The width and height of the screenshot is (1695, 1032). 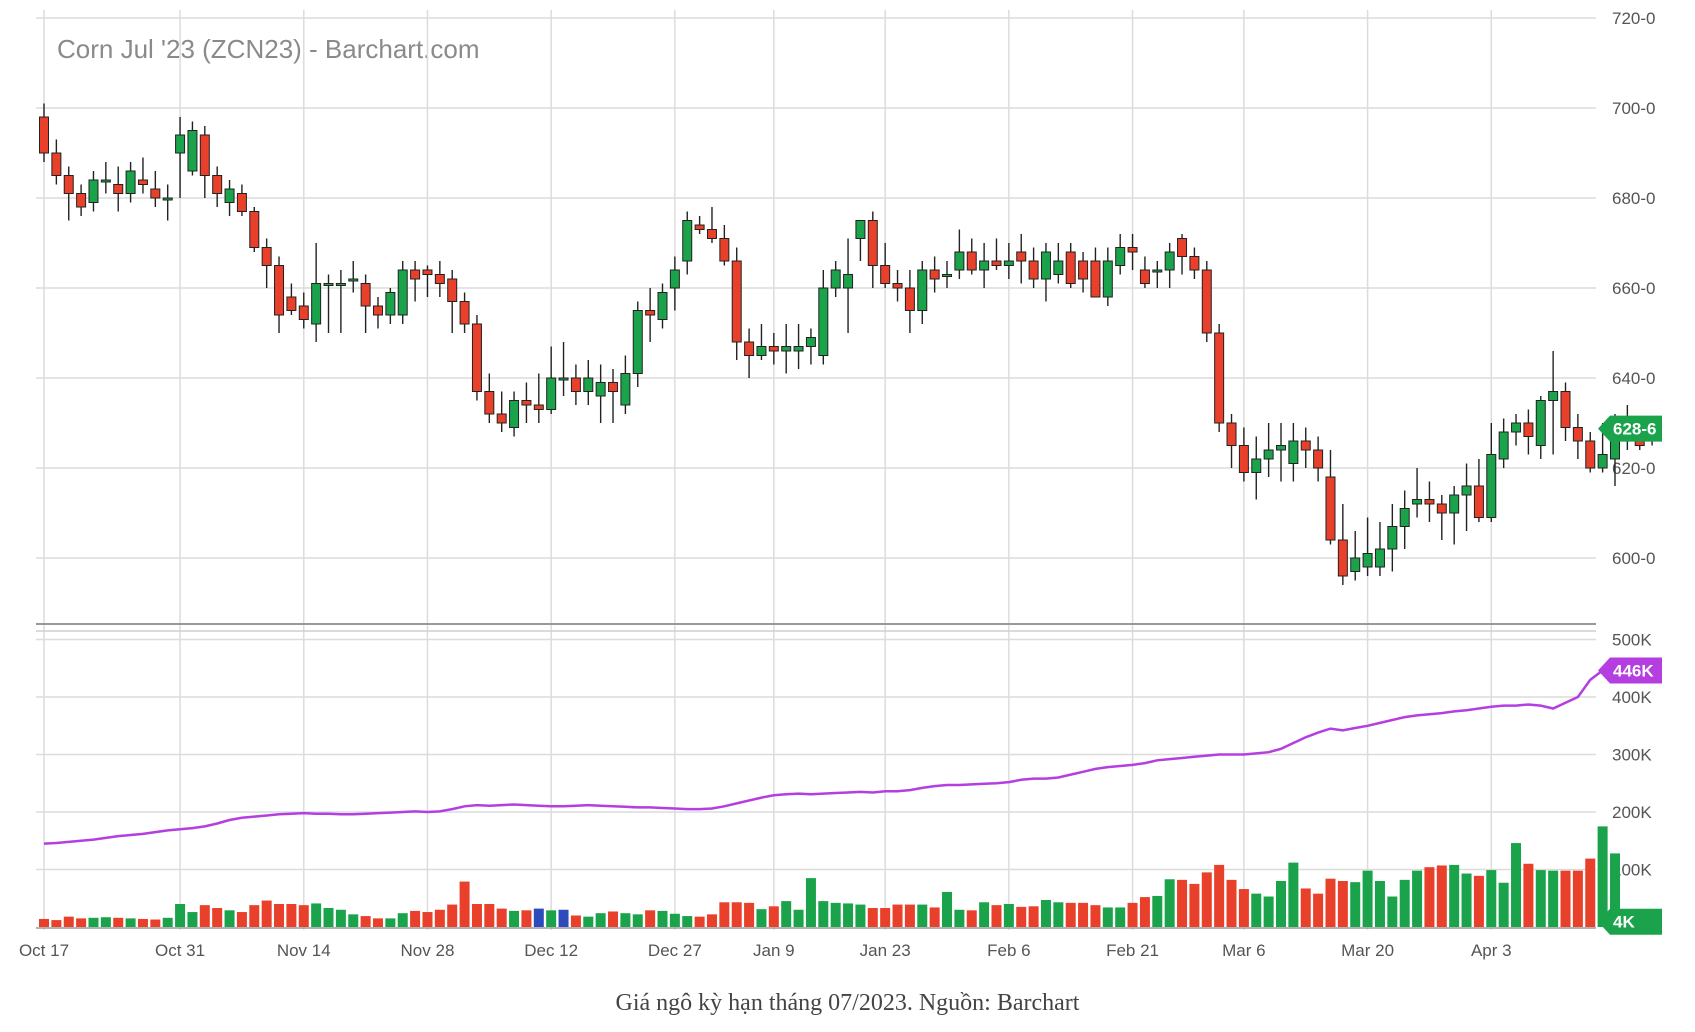 I want to click on price-tick-label: 700-0, so click(x=1633, y=108).